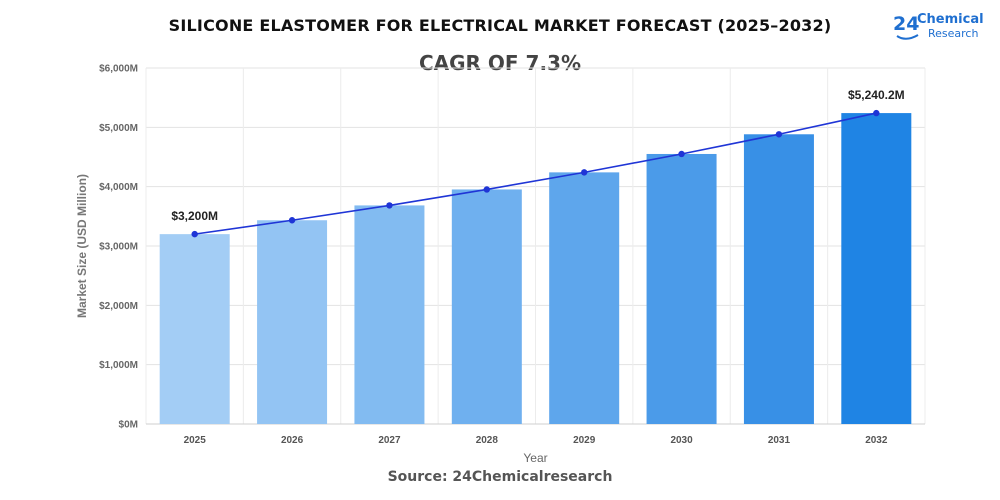 The height and width of the screenshot is (500, 1000). Describe the element at coordinates (118, 247) in the screenshot. I see `y-tick-label: $3,000M` at that location.